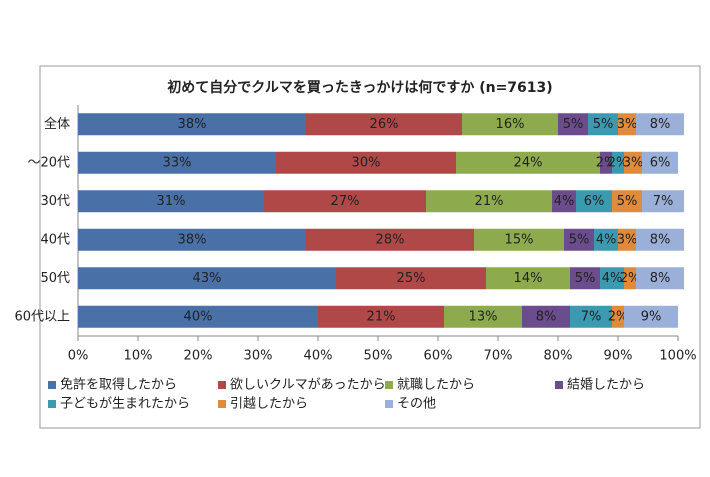  Describe the element at coordinates (42, 316) in the screenshot. I see `y-tick-label: 60代以上` at that location.